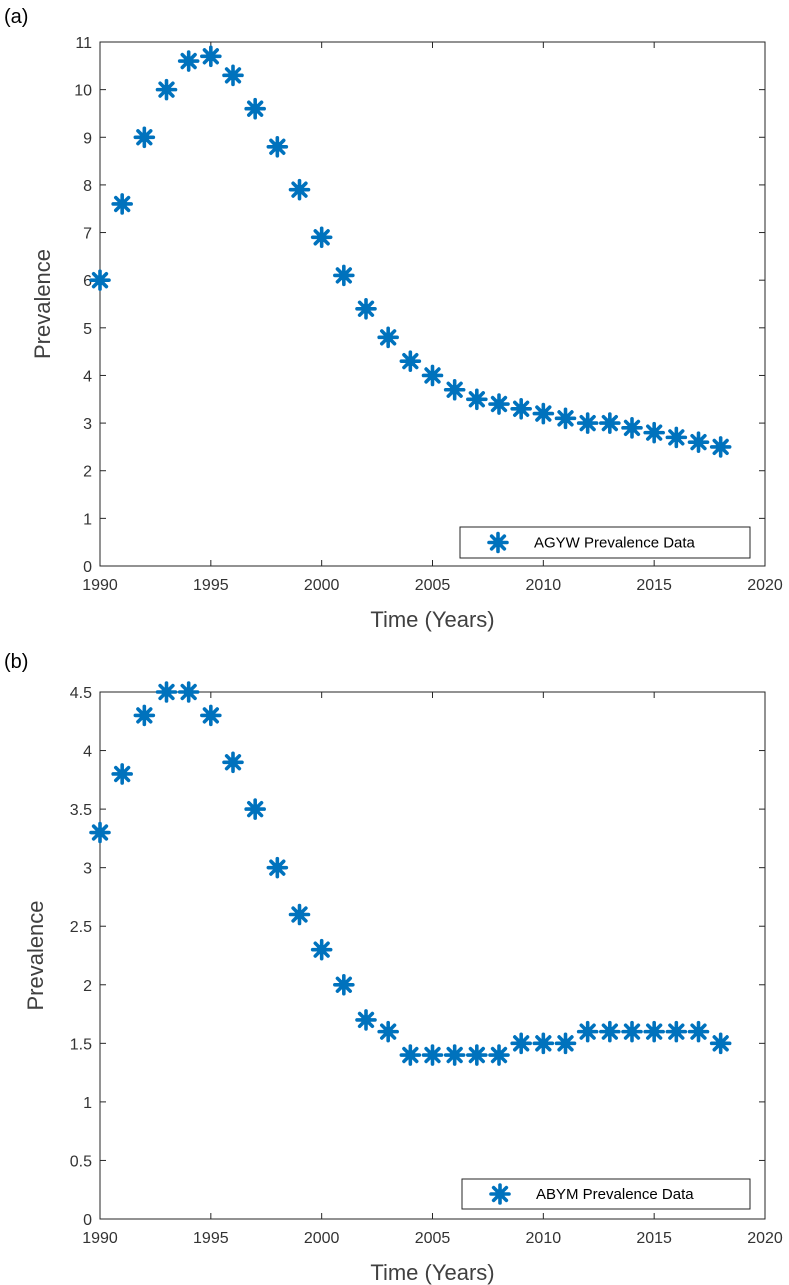  I want to click on y-tick-label: 8, so click(87, 186).